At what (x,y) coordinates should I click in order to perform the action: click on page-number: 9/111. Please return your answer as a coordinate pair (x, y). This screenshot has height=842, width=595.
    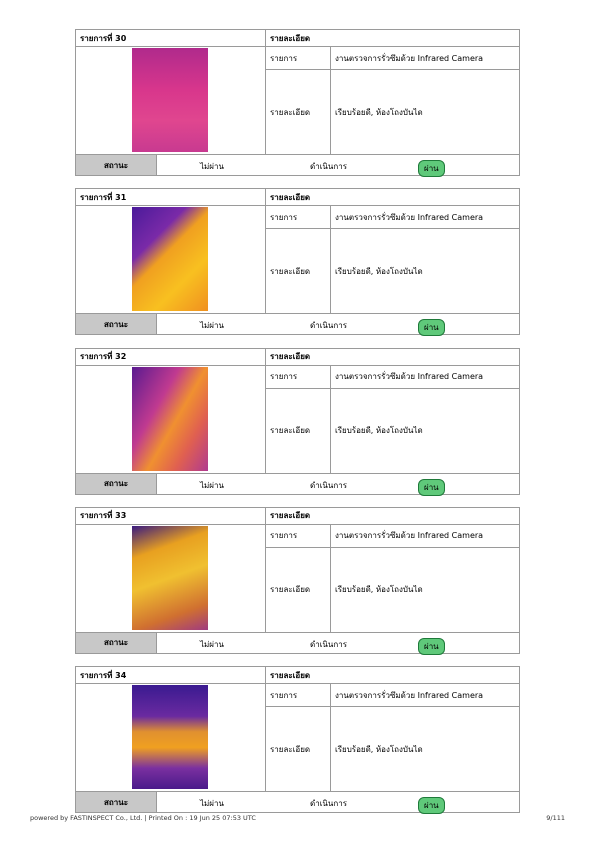
    Looking at the image, I should click on (555, 818).